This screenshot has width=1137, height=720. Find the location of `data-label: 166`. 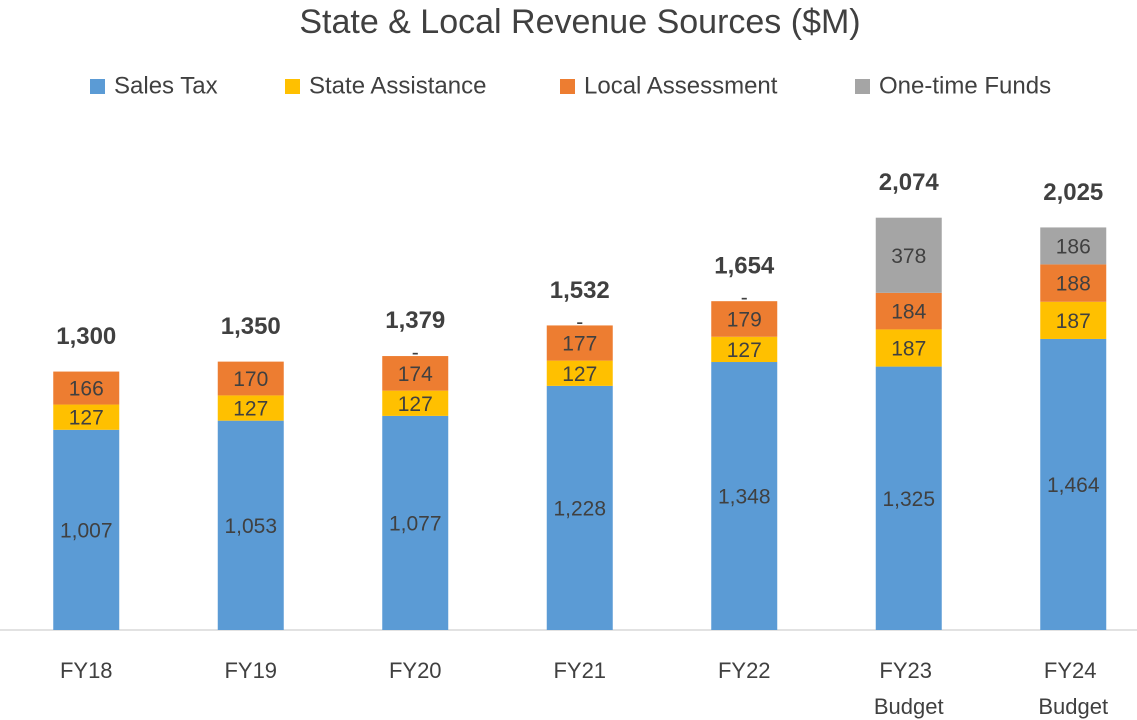

data-label: 166 is located at coordinates (86, 389).